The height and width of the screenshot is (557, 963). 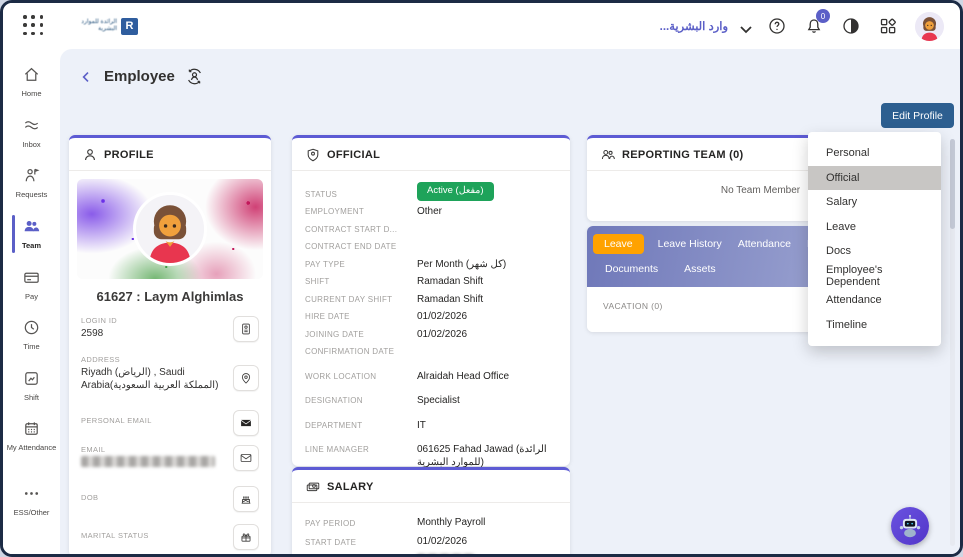 What do you see at coordinates (874, 177) in the screenshot?
I see `menu-item-official: Official` at bounding box center [874, 177].